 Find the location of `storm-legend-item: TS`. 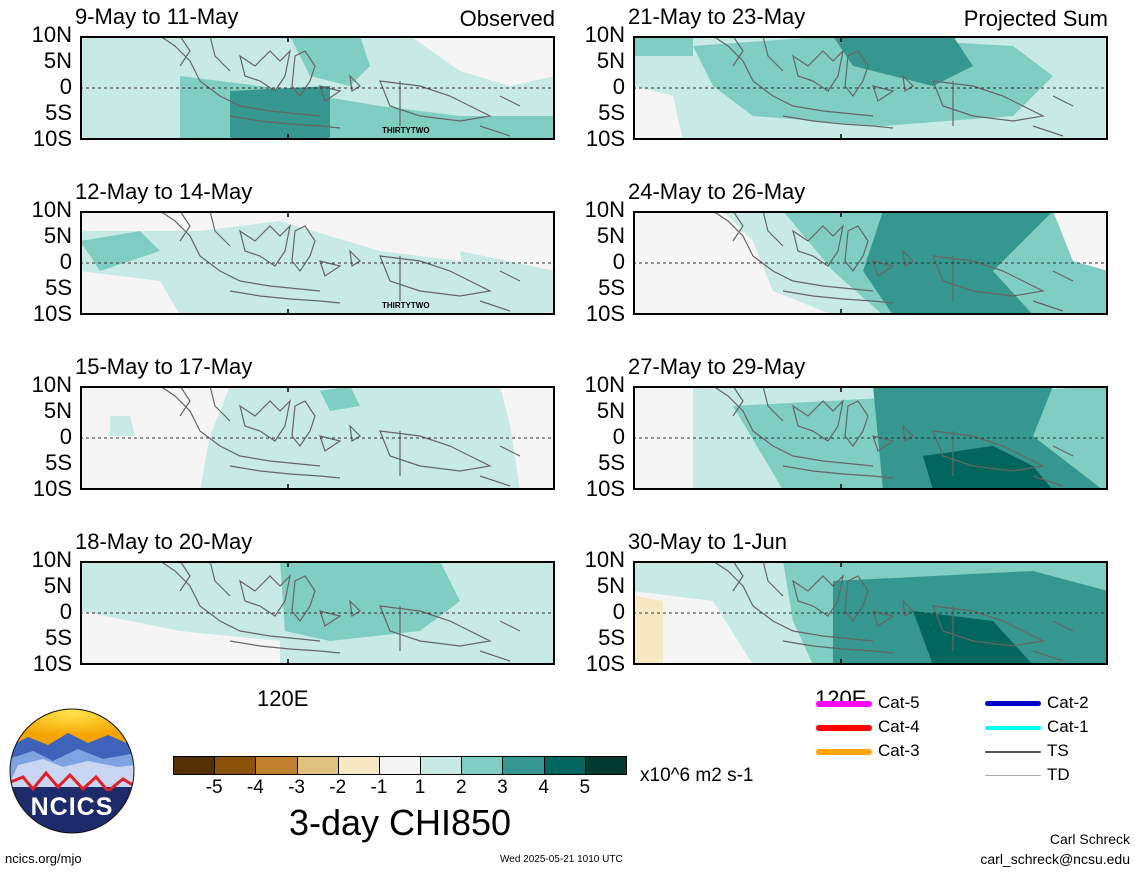

storm-legend-item: TS is located at coordinates (1027, 750).